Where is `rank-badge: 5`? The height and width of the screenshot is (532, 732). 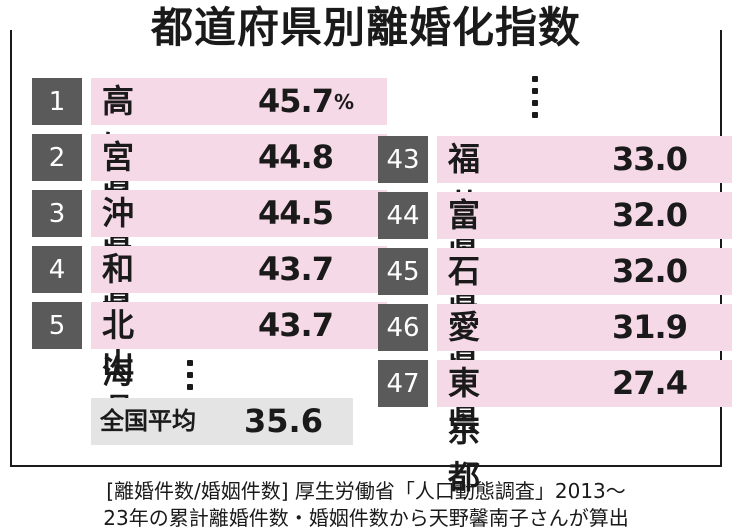 rank-badge: 5 is located at coordinates (57, 325).